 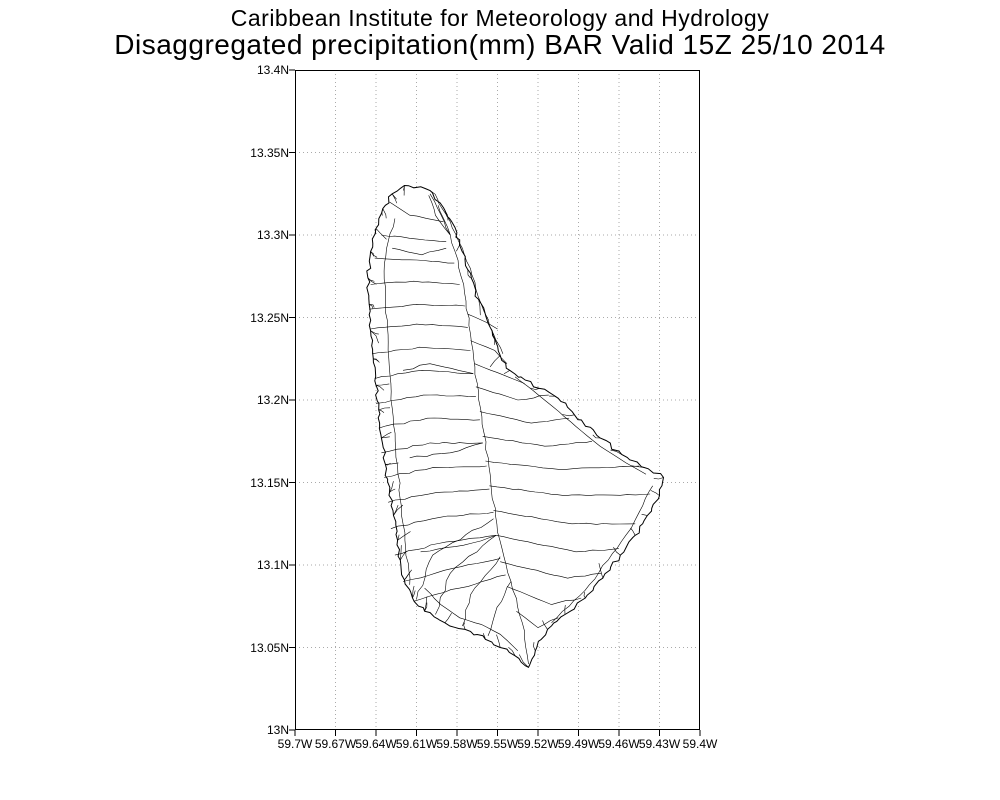 I want to click on lon-tick-label: 59.61W, so click(x=416, y=744).